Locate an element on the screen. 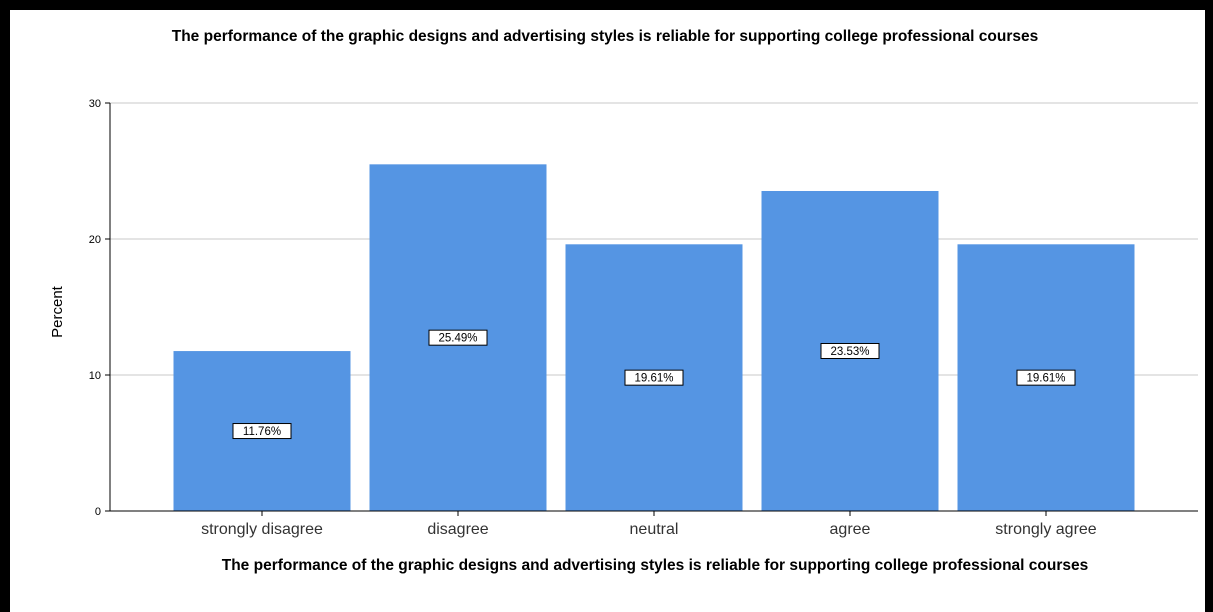 The width and height of the screenshot is (1213, 612). y-tick-label: 10 is located at coordinates (95, 376).